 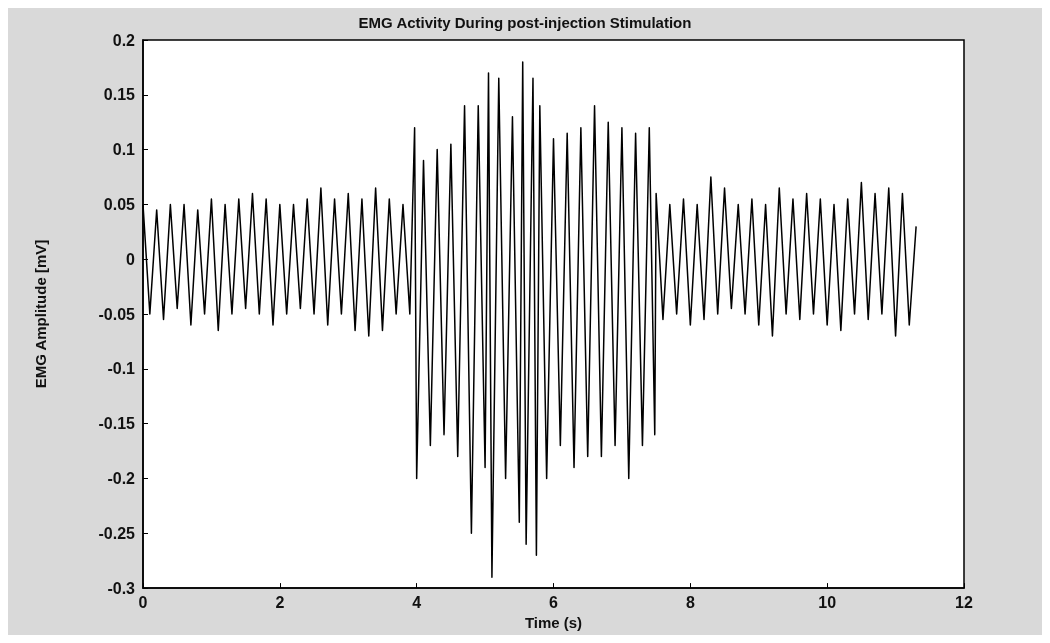 What do you see at coordinates (121, 478) in the screenshot?
I see `y-tick-label: -0.2` at bounding box center [121, 478].